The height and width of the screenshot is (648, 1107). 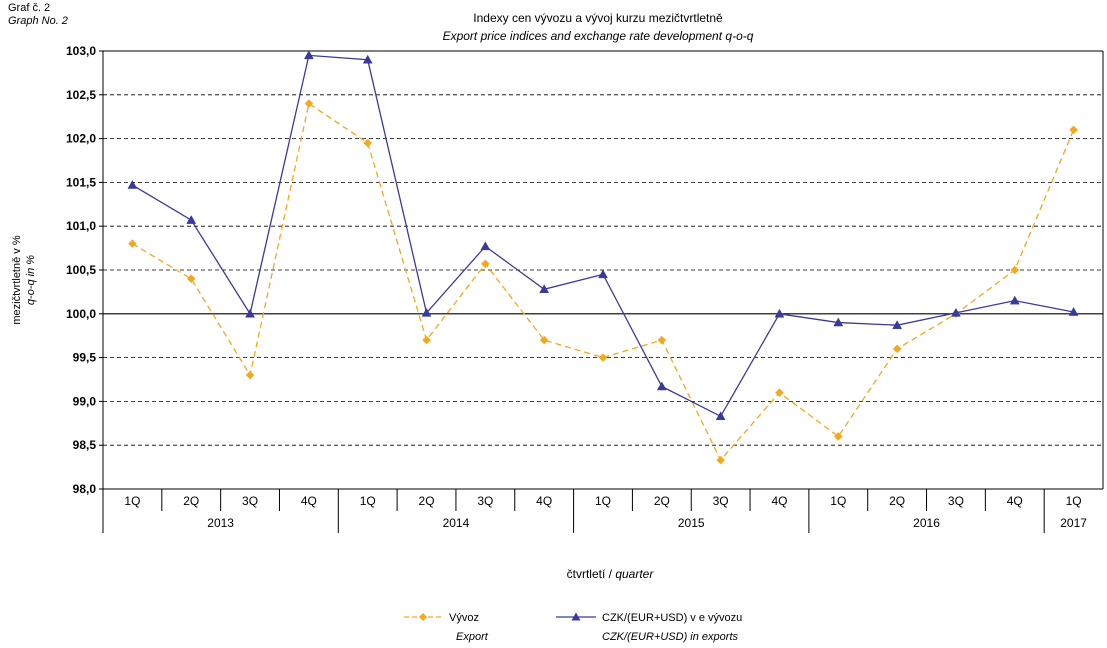 What do you see at coordinates (670, 637) in the screenshot?
I see `legend-label-czk-en: CZK/(EUR+USD) in exports` at bounding box center [670, 637].